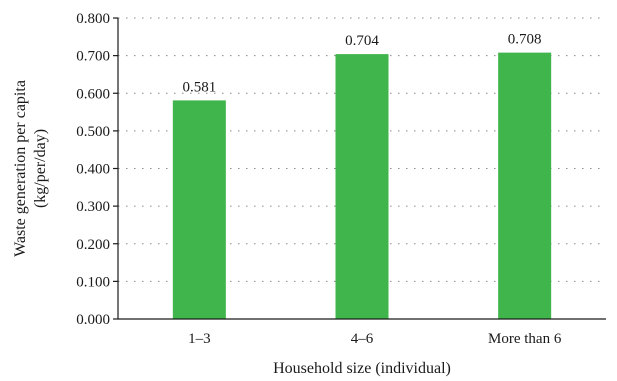  What do you see at coordinates (93, 170) in the screenshot?
I see `y-tick-label: 0.400` at bounding box center [93, 170].